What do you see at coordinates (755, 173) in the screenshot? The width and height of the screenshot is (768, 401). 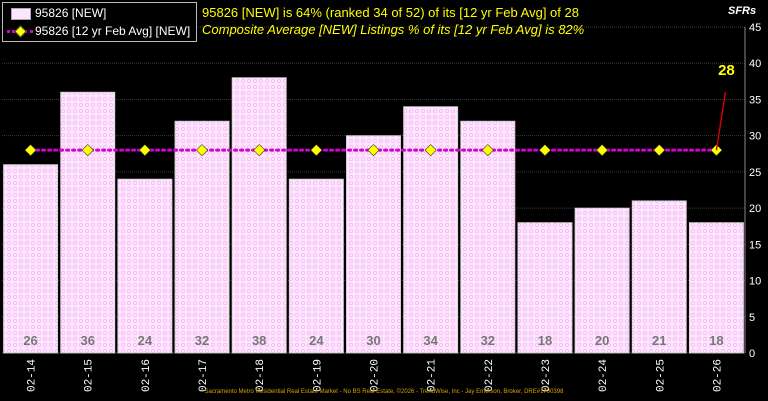 I see `y-tick-label: 25` at bounding box center [755, 173].